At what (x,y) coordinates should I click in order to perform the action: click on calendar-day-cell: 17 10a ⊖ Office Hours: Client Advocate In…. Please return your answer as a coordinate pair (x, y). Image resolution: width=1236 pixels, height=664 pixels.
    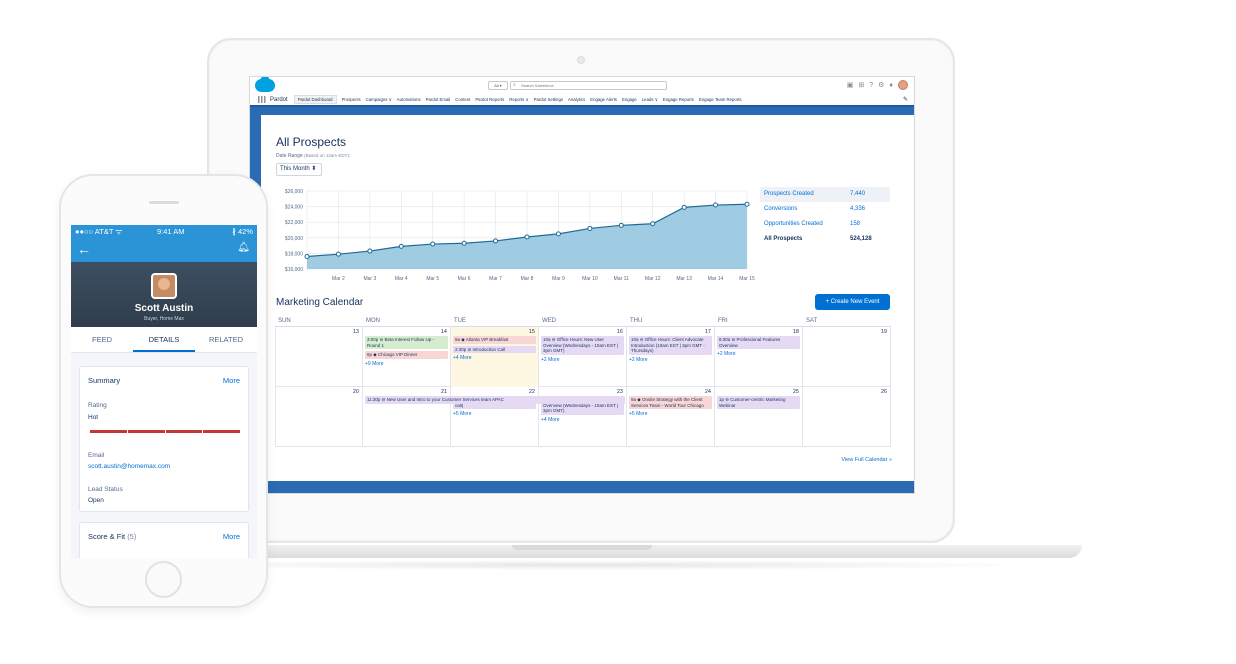
    Looking at the image, I should click on (671, 357).